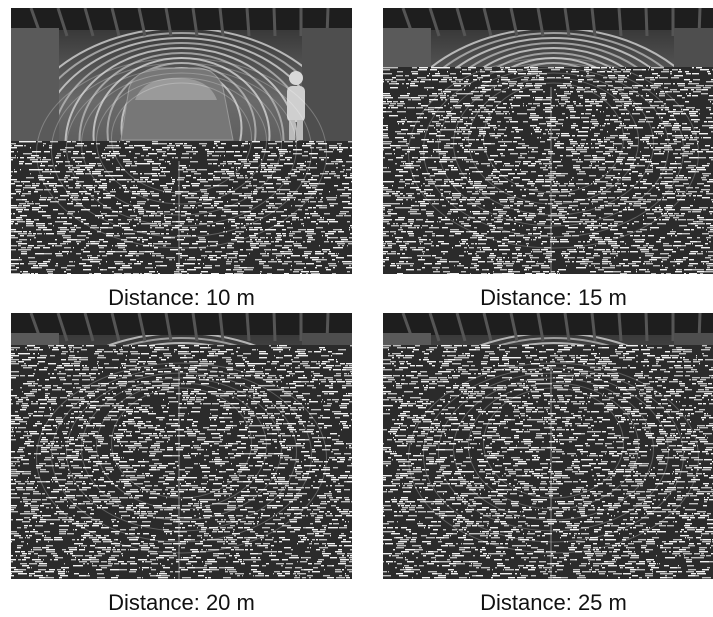 The width and height of the screenshot is (713, 617). What do you see at coordinates (553, 602) in the screenshot?
I see `caption-25m: Distance: 25 m` at bounding box center [553, 602].